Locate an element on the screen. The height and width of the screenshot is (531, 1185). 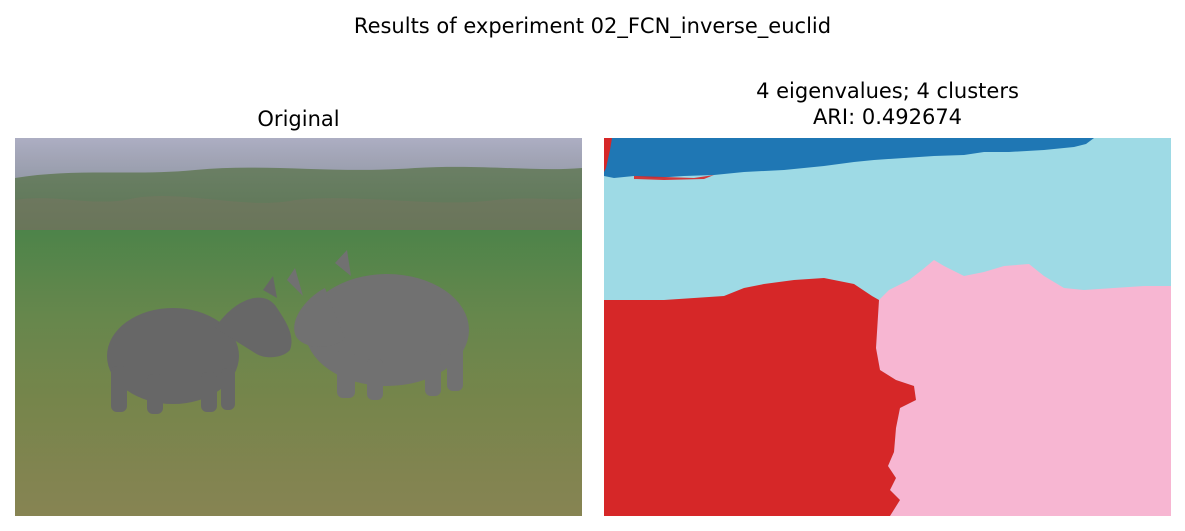
cluster-blue is located at coordinates (849, 158).